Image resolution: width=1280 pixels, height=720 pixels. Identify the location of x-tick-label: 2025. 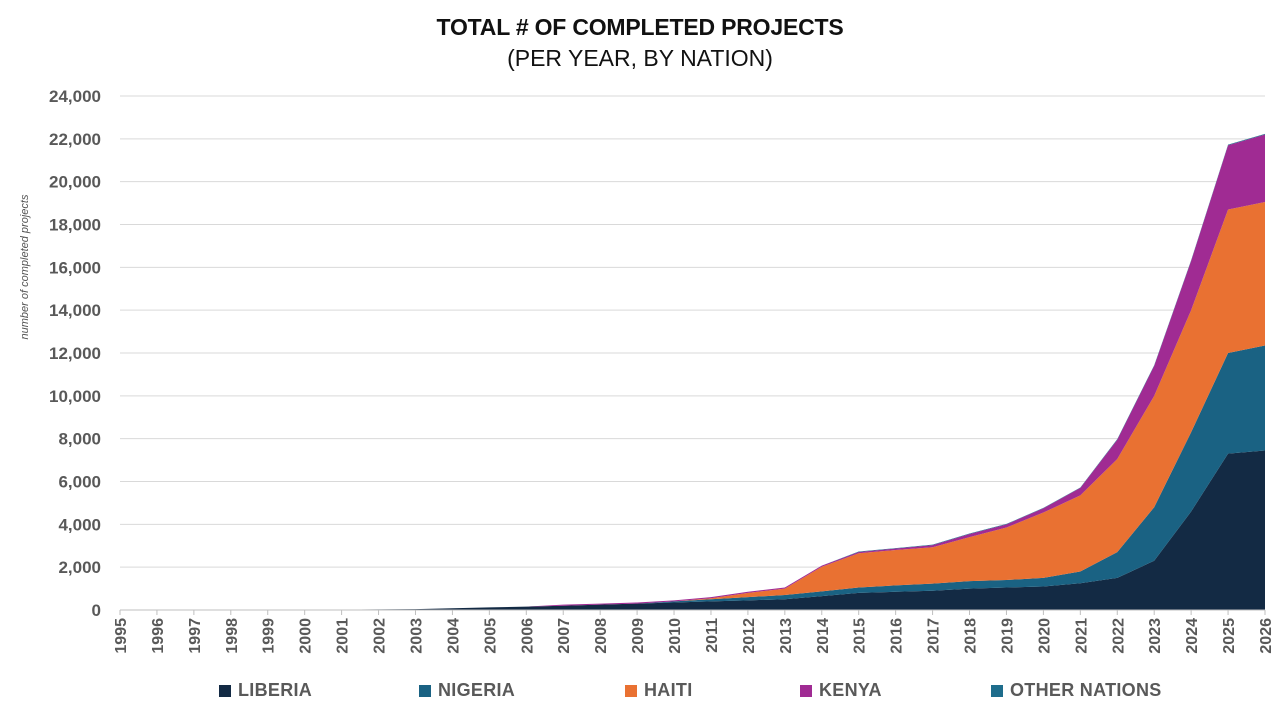
(1229, 636).